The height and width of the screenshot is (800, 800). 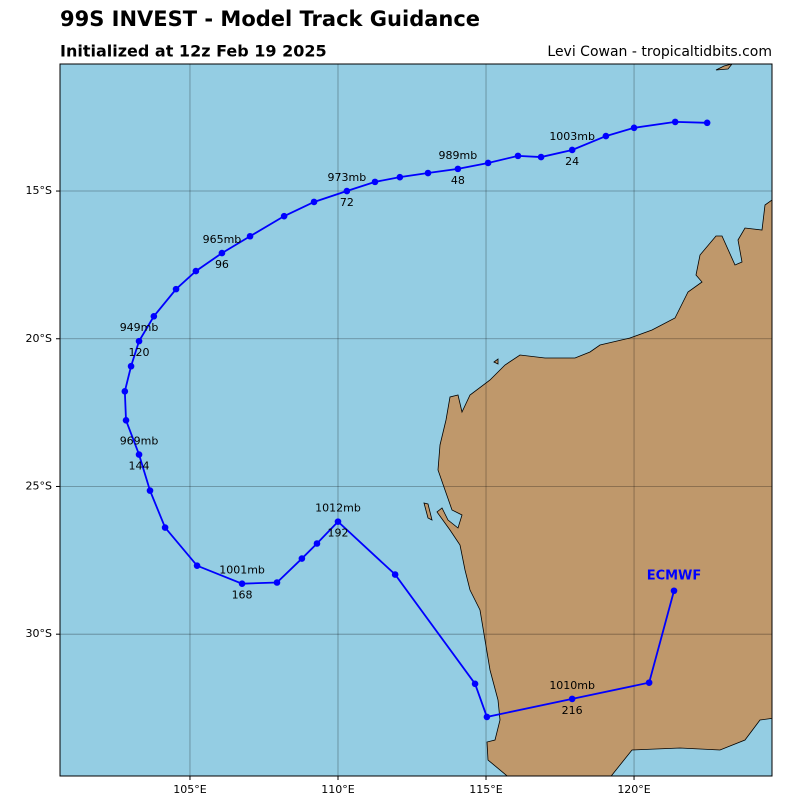 What do you see at coordinates (338, 508) in the screenshot?
I see `pressure-label: 1012mb` at bounding box center [338, 508].